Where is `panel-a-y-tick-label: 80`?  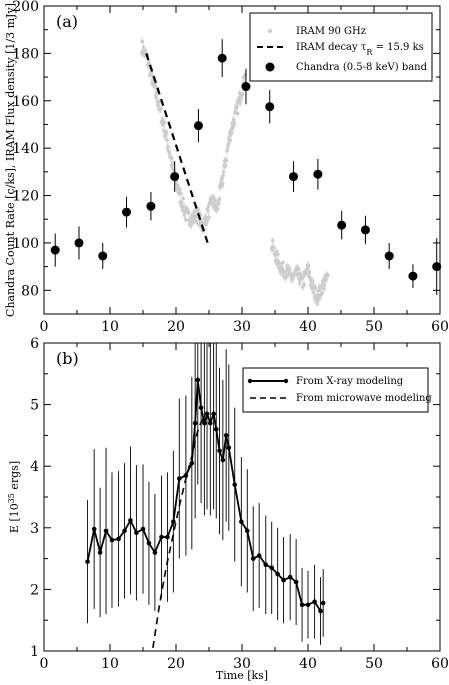
panel-a-y-tick-label: 80 is located at coordinates (30, 291).